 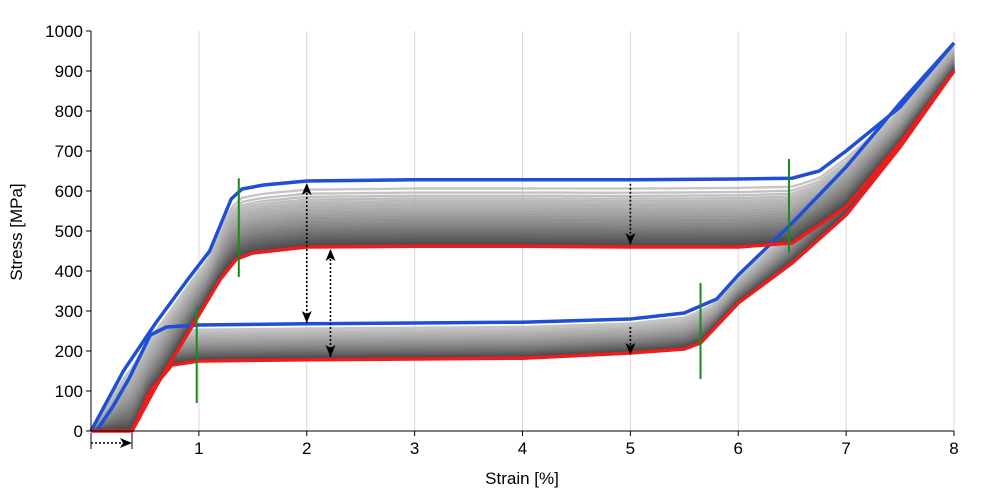 I want to click on x-tick-label: 2, so click(x=306, y=448).